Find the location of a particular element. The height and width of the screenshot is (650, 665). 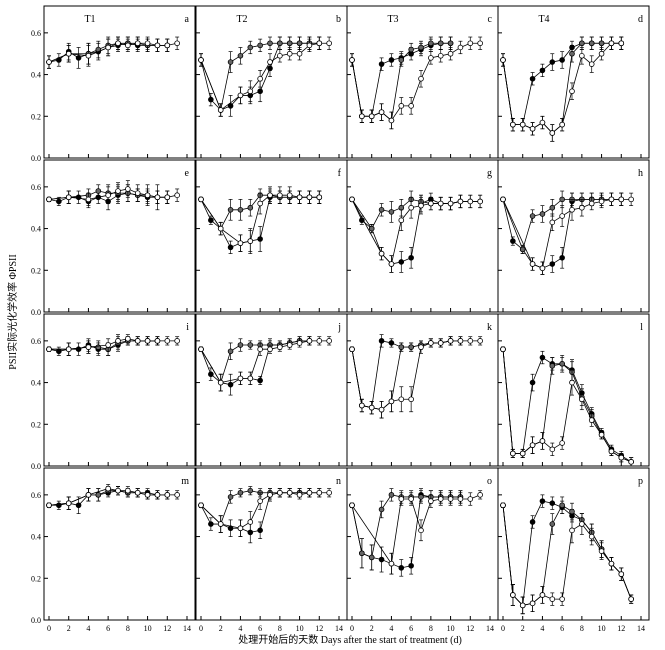

panel-letter: d is located at coordinates (640, 19).